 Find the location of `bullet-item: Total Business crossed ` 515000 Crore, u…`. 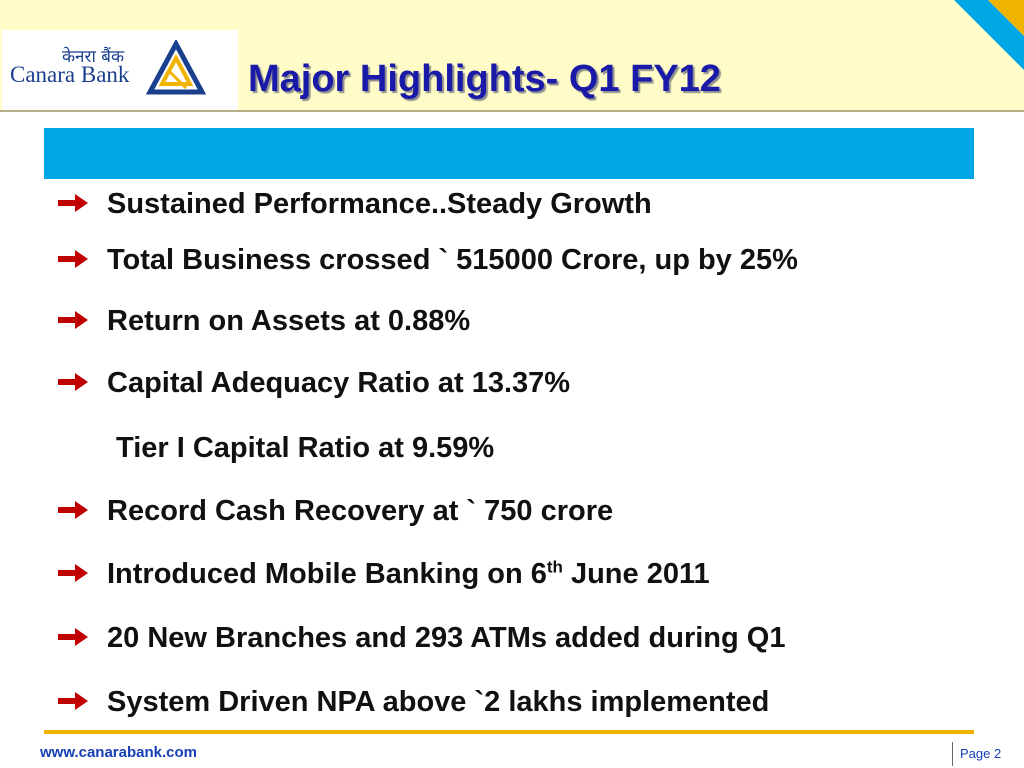

bullet-item: Total Business crossed ` 515000 Crore, u… is located at coordinates (428, 260).